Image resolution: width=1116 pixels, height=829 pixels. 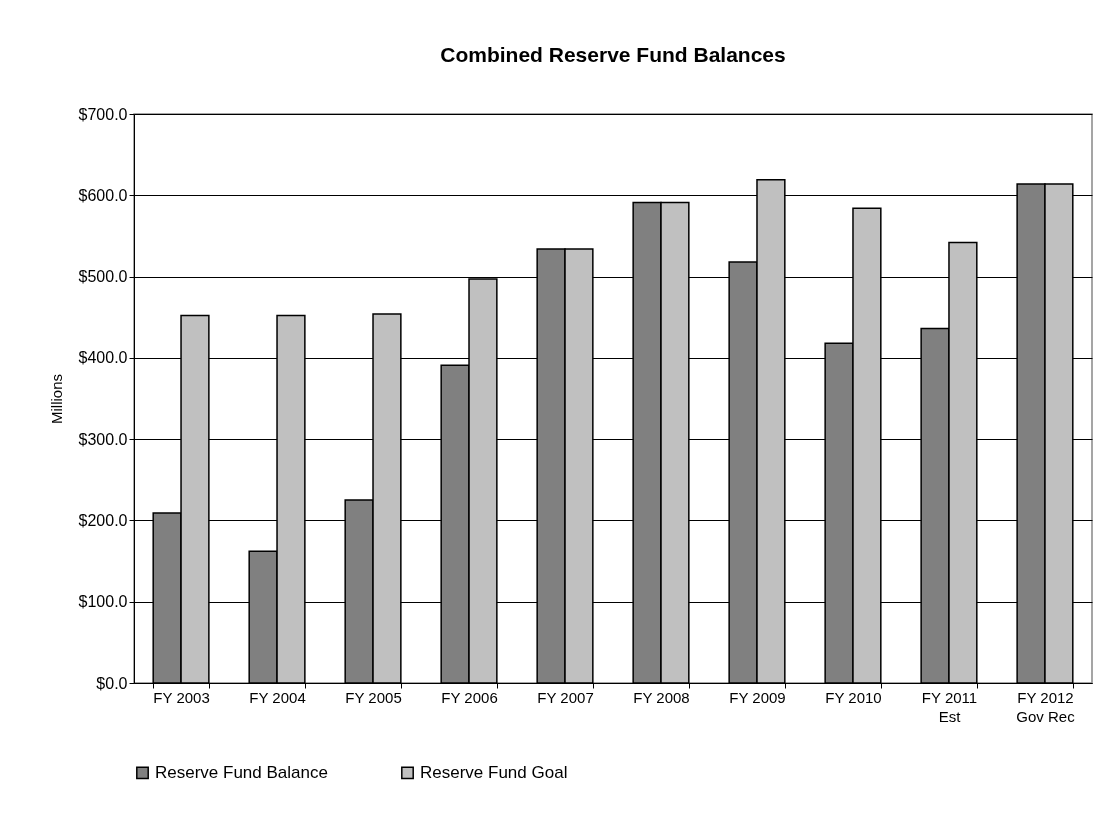 I want to click on y-tick-label: $100.0, so click(x=103, y=602).